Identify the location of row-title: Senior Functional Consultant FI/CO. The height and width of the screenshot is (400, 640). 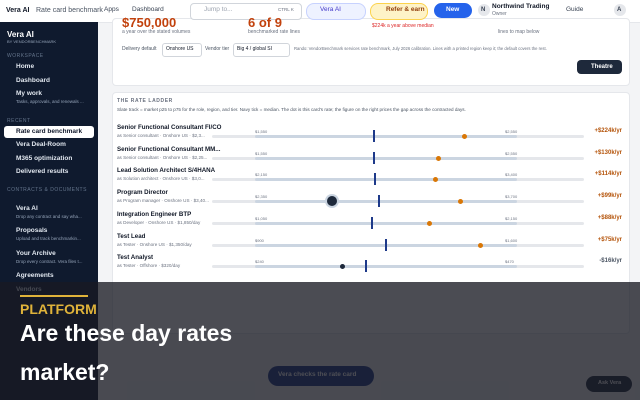
(169, 127).